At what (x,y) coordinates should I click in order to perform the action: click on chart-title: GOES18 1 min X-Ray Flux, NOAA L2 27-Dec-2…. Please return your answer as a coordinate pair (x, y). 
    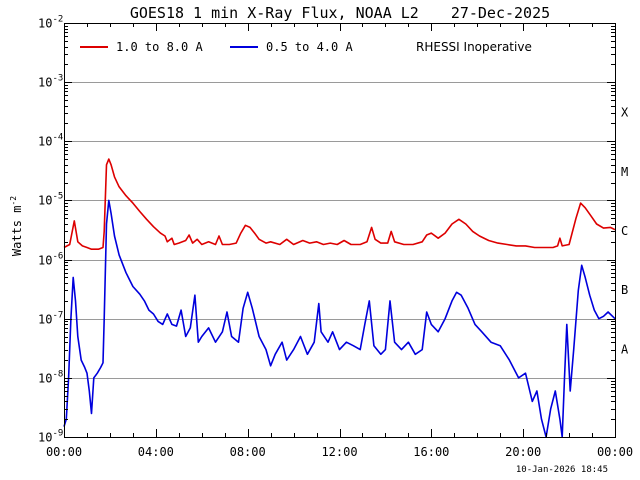
    Looking at the image, I should click on (340, 13).